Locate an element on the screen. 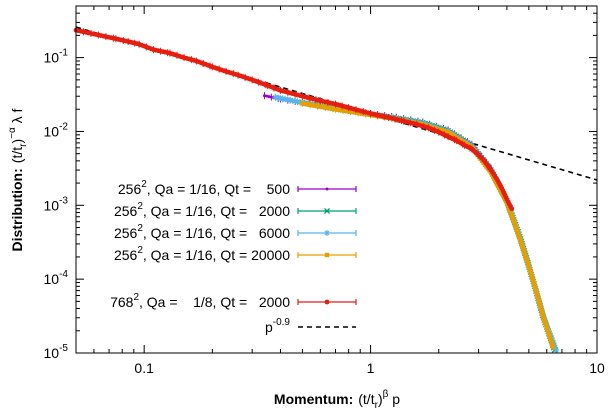  x-tick-label: 0.1 is located at coordinates (144, 368).